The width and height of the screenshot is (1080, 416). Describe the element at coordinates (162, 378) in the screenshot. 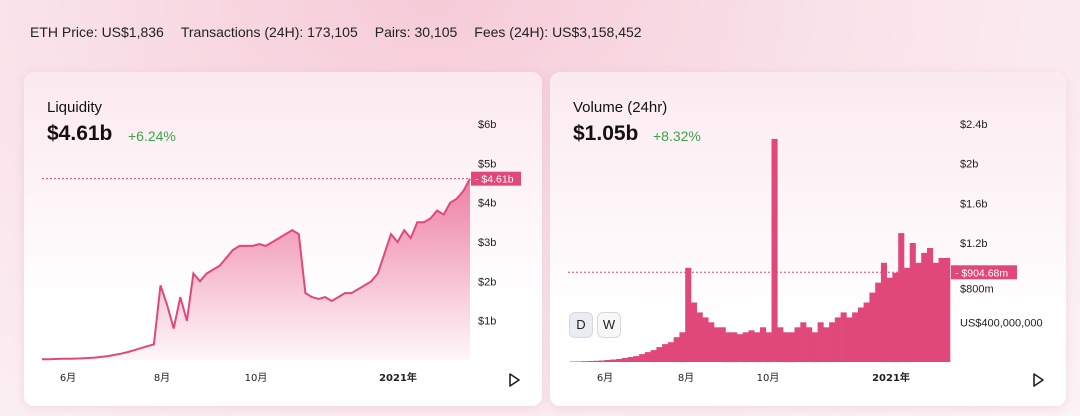

I see `x-tick-label: 8月` at that location.